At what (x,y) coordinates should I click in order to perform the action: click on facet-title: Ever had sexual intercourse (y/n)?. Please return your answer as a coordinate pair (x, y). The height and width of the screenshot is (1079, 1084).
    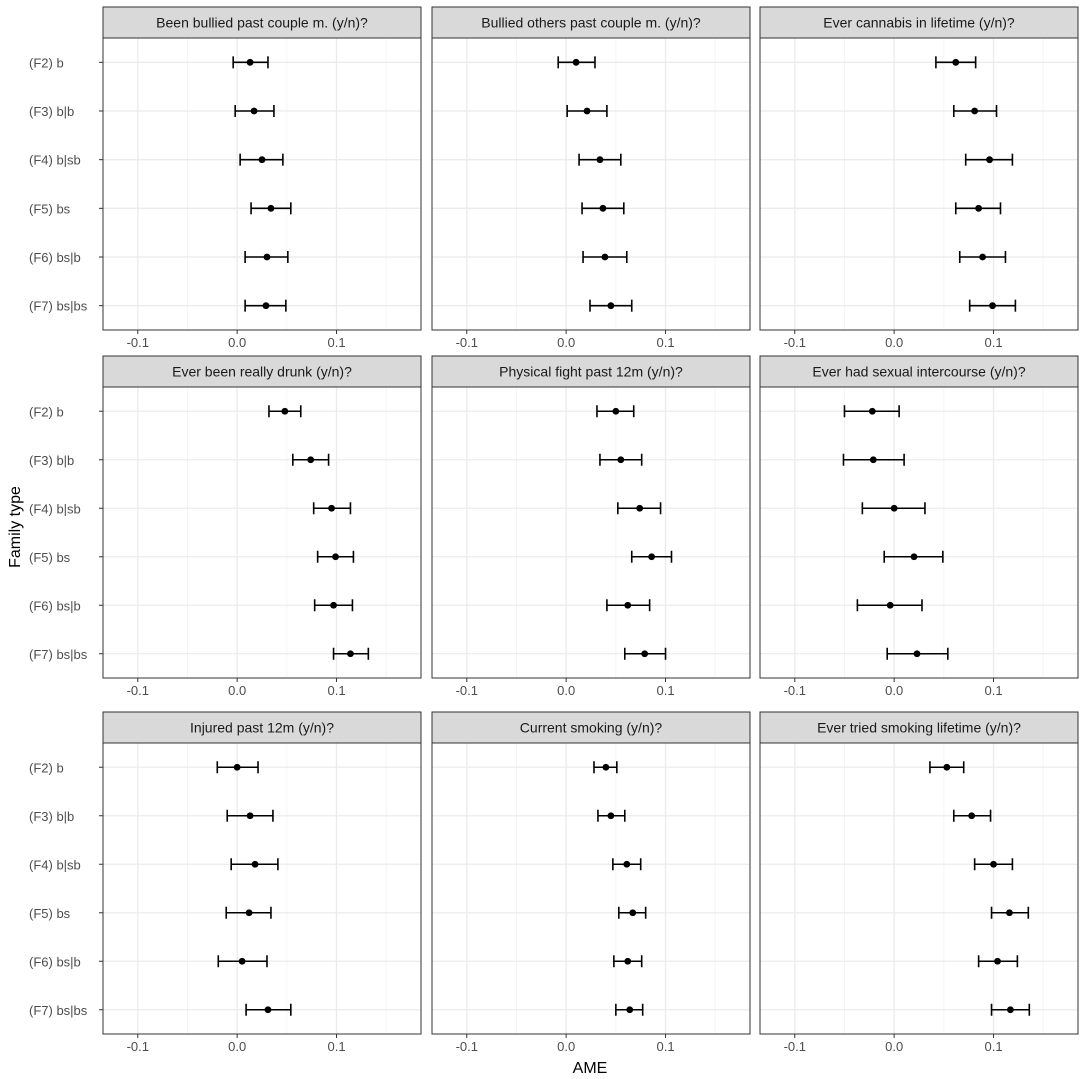
    Looking at the image, I should click on (918, 372).